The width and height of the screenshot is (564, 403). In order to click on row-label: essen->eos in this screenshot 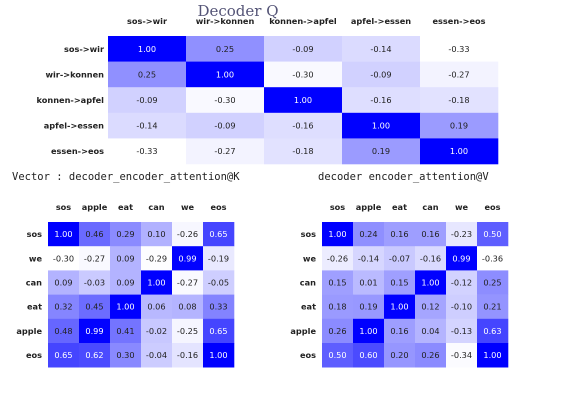, I will do `click(77, 151)`.